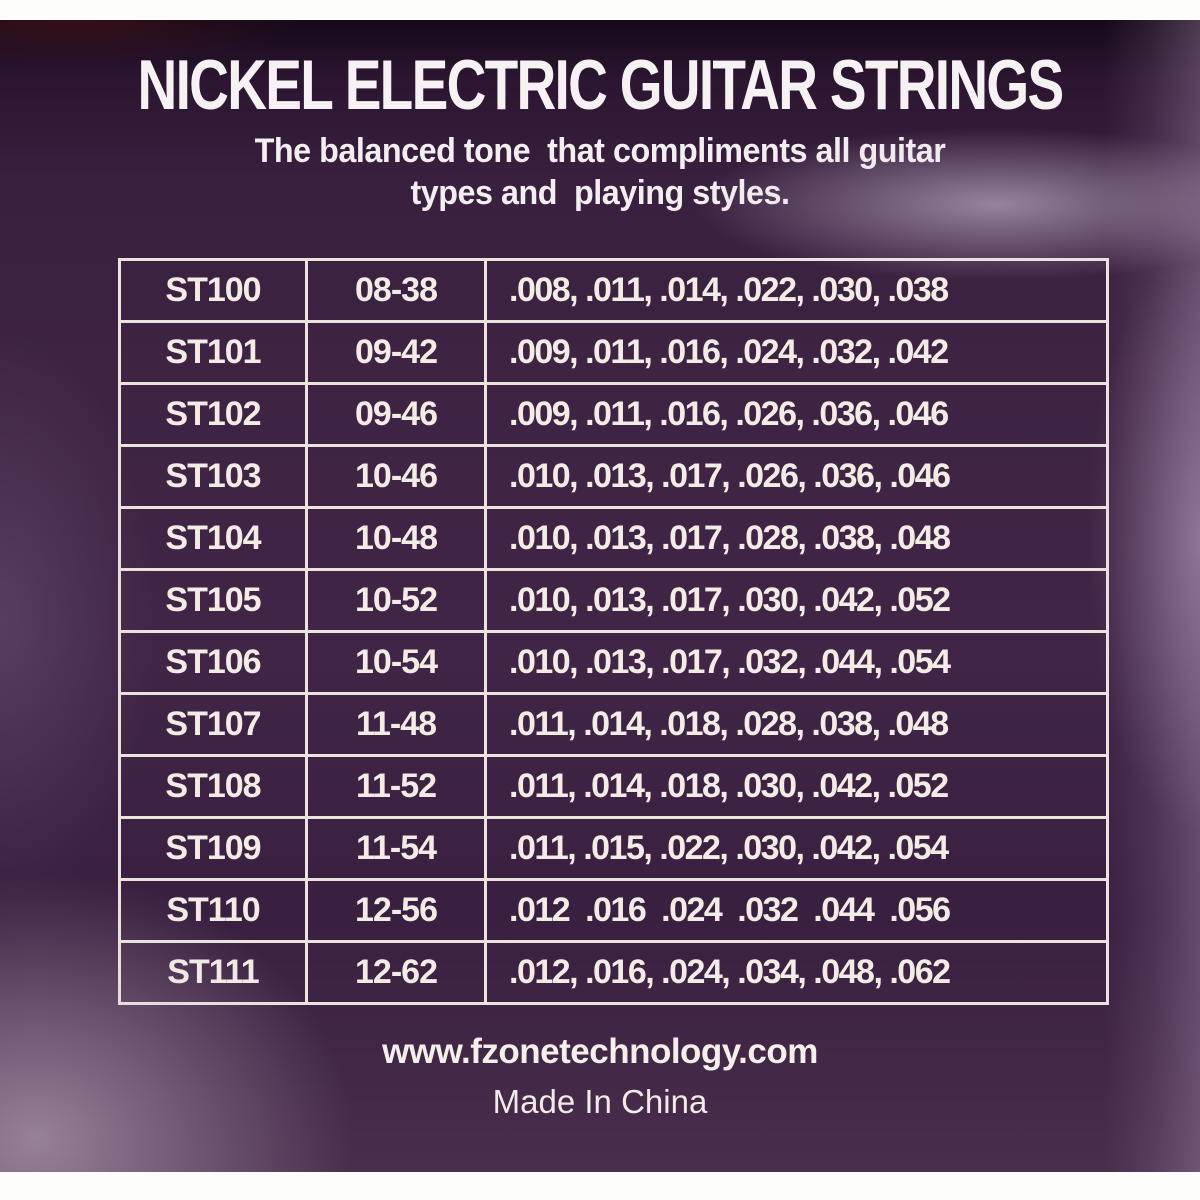 This screenshot has height=1200, width=1200. What do you see at coordinates (730, 538) in the screenshot?
I see `gauges-cell: .010, .013, .017, .028, .038, .048` at bounding box center [730, 538].